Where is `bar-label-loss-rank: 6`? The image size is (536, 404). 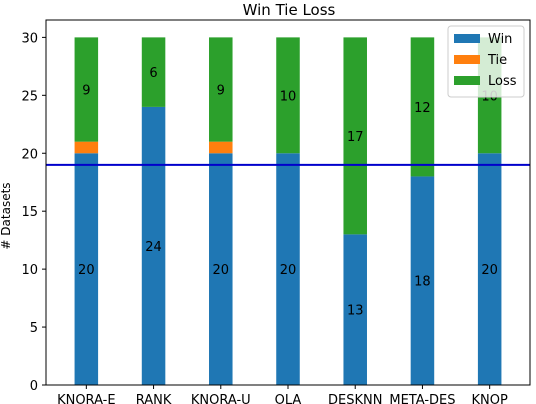
bar-label-loss-rank: 6 is located at coordinates (153, 73).